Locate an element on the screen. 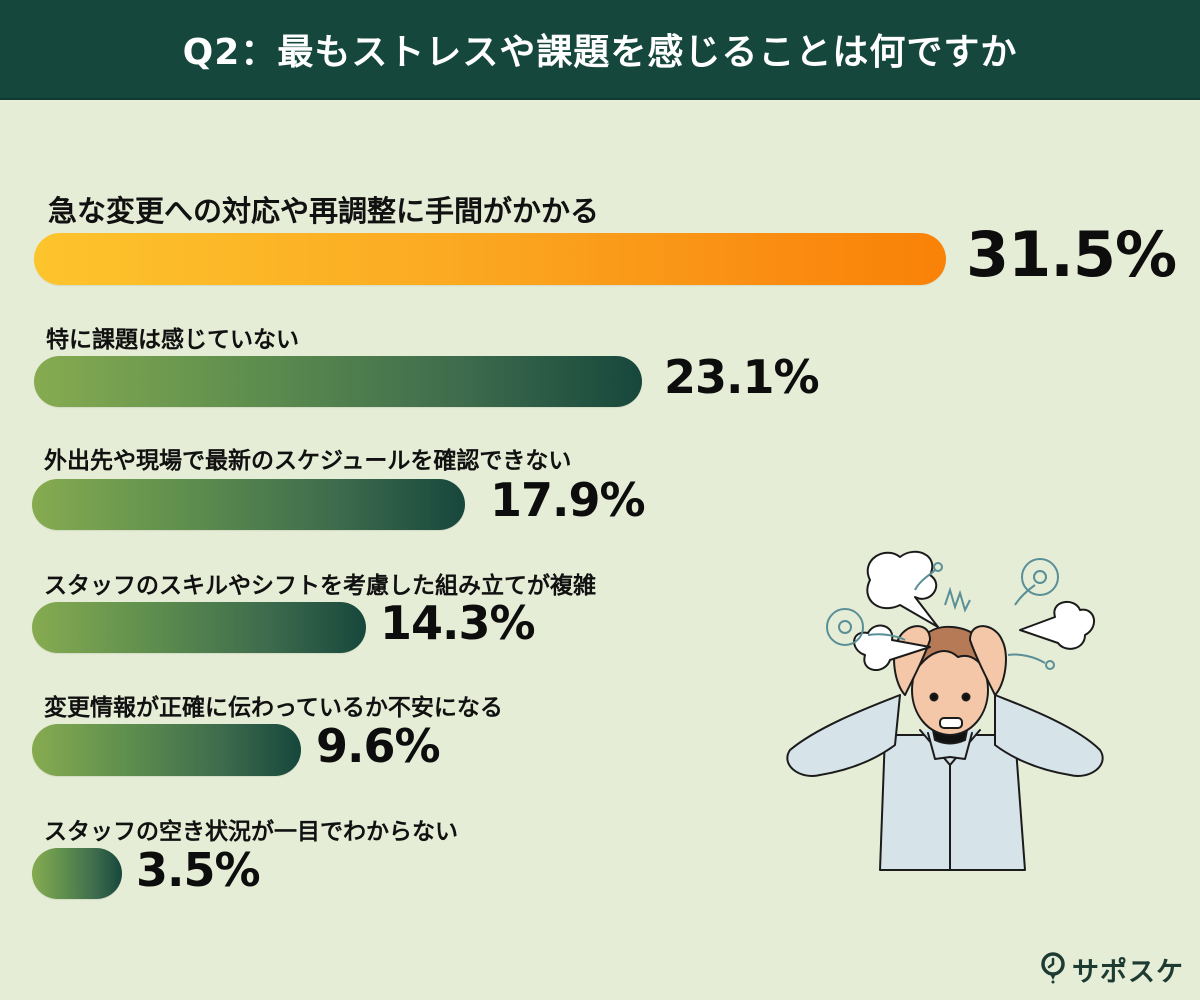 The image size is (1200, 1000). bar-label: スタッフの空き状況が一目でわからない is located at coordinates (251, 832).